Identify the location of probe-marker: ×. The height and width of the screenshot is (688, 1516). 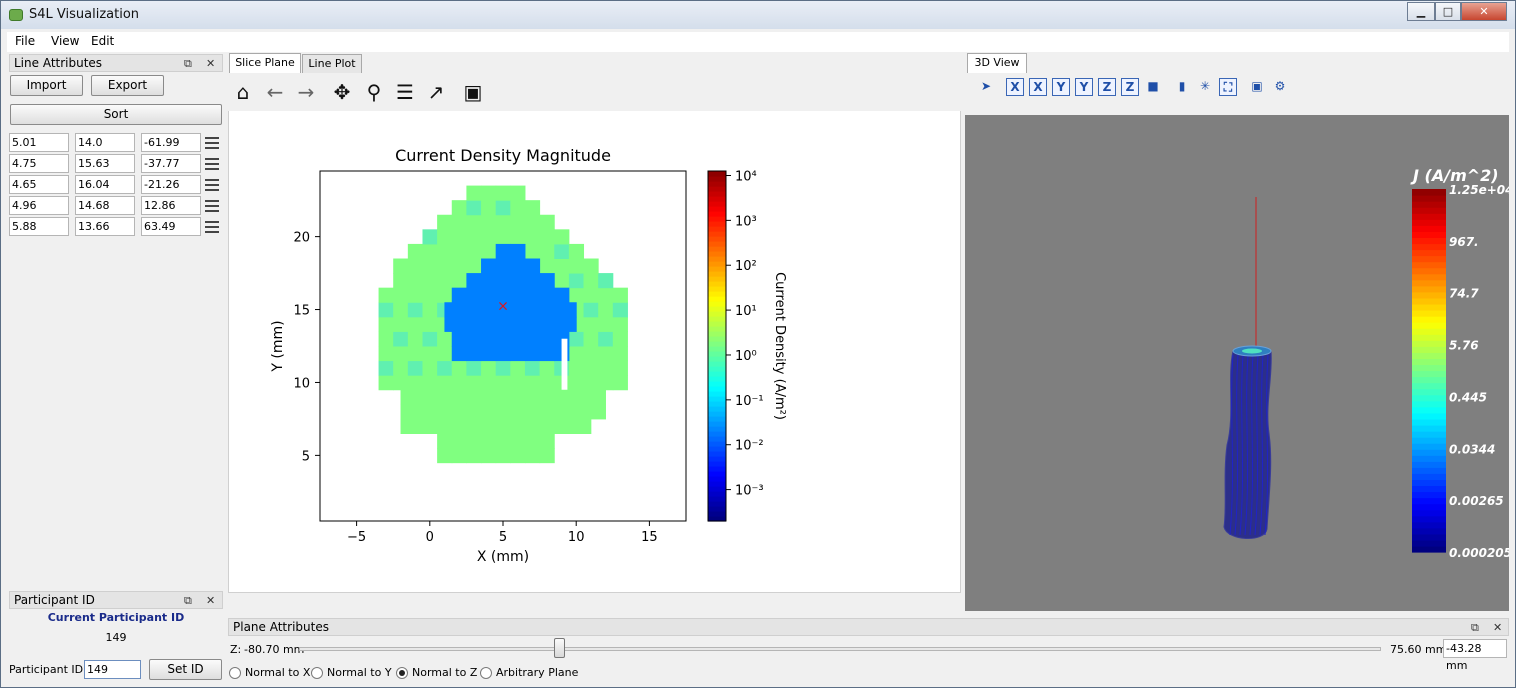
(503, 307).